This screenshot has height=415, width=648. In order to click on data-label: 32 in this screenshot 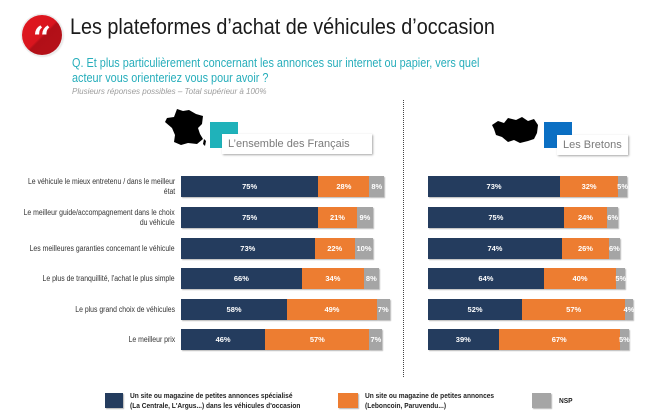, I will do `click(589, 186)`.